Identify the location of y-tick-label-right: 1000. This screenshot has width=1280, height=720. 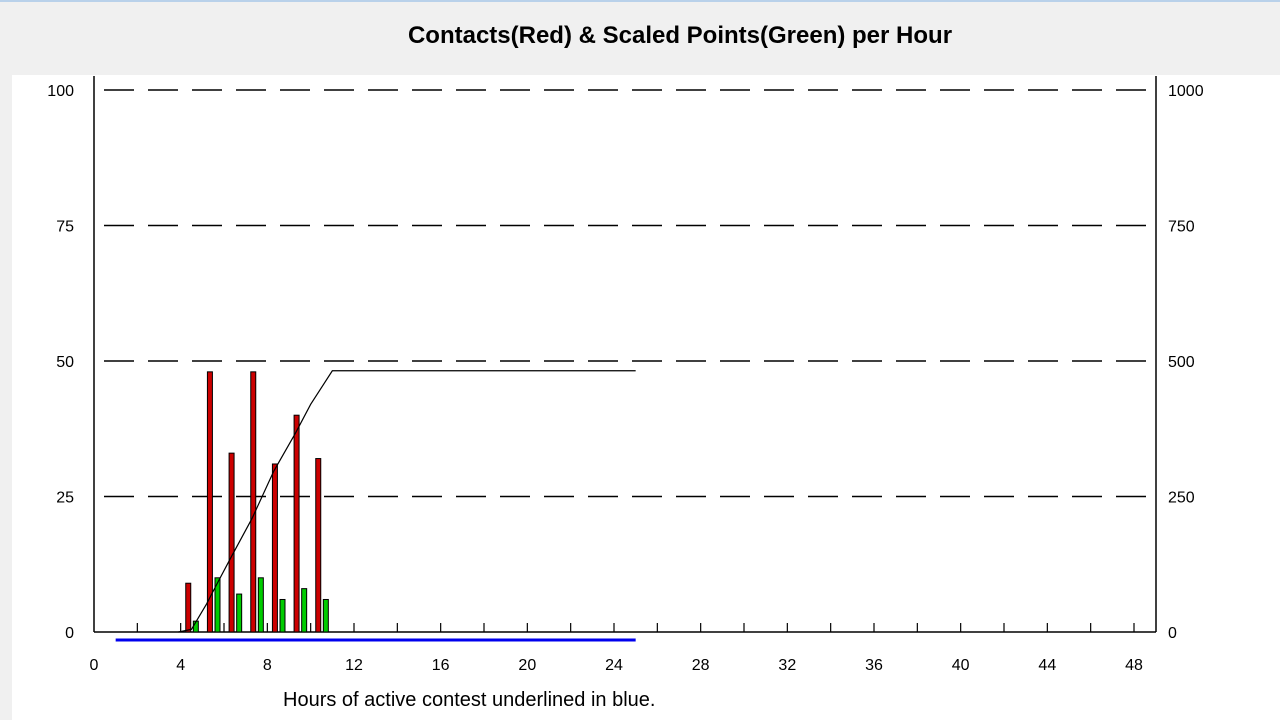
(1186, 91).